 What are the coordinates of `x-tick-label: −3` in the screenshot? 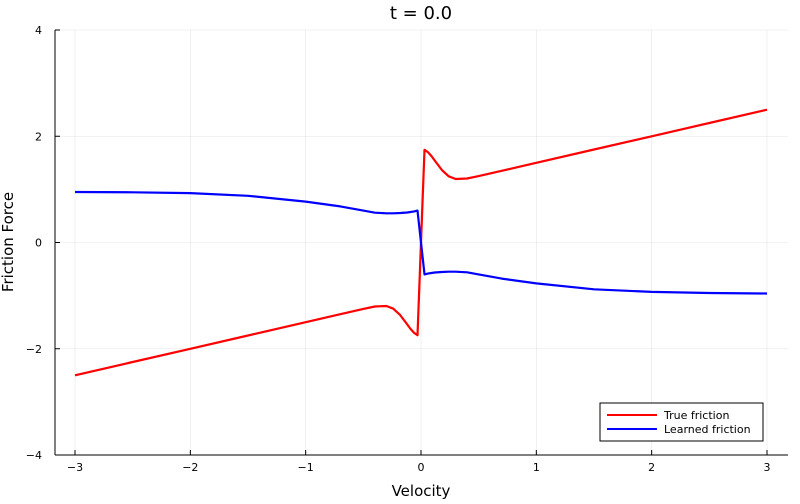 It's located at (75, 467).